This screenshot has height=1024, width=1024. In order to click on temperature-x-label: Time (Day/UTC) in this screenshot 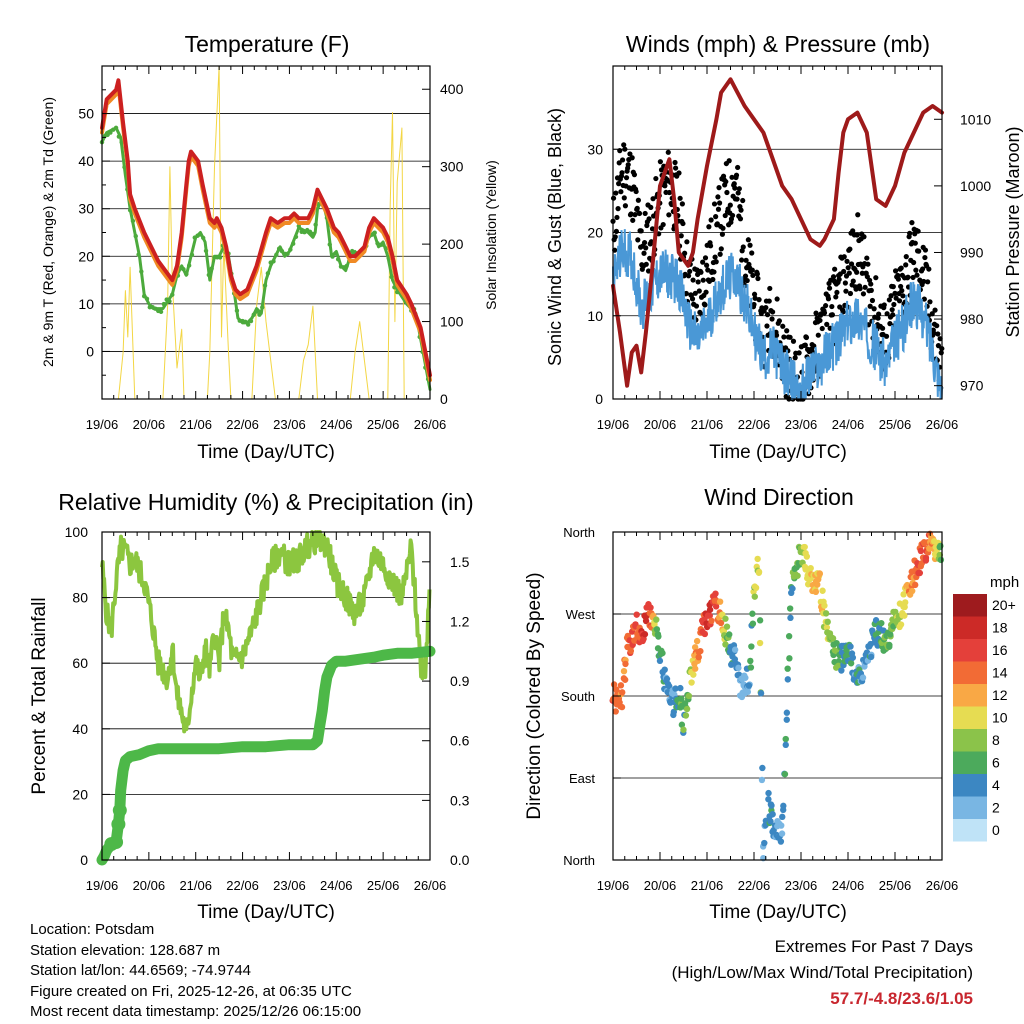, I will do `click(266, 452)`.